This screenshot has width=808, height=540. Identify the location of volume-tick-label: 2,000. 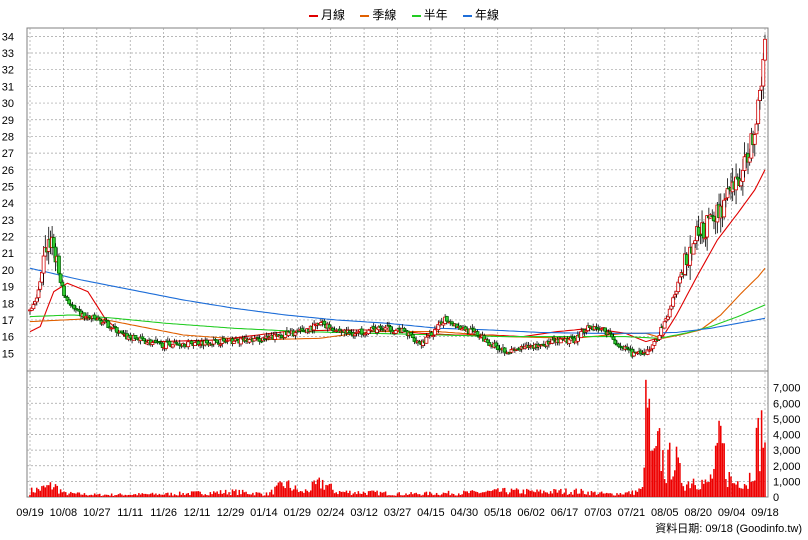
(787, 467).